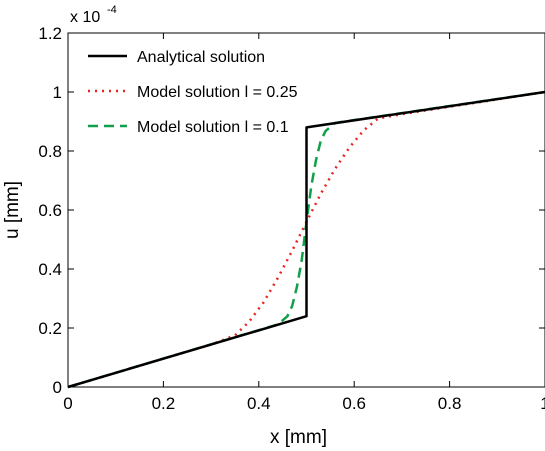  I want to click on y-tick-label: 0, so click(57, 387).